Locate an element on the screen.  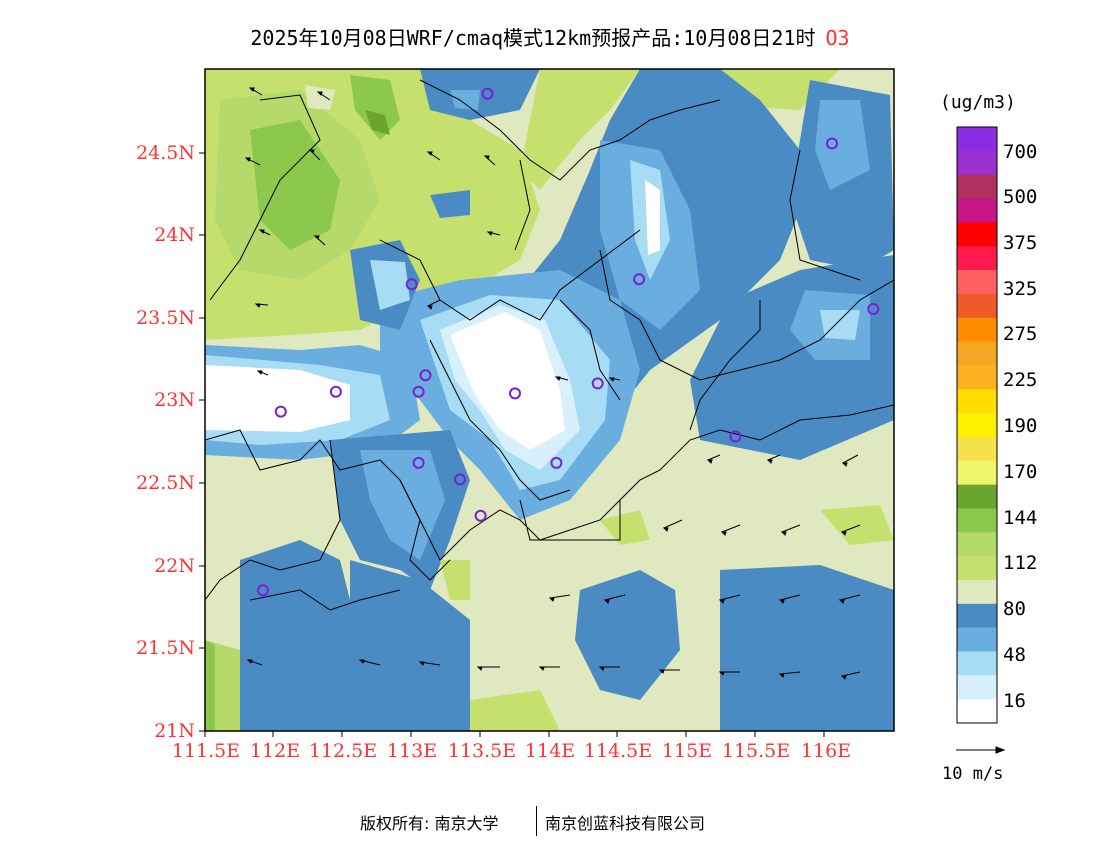
footer-company: 南京创蓝科技有限公司 is located at coordinates (625, 823).